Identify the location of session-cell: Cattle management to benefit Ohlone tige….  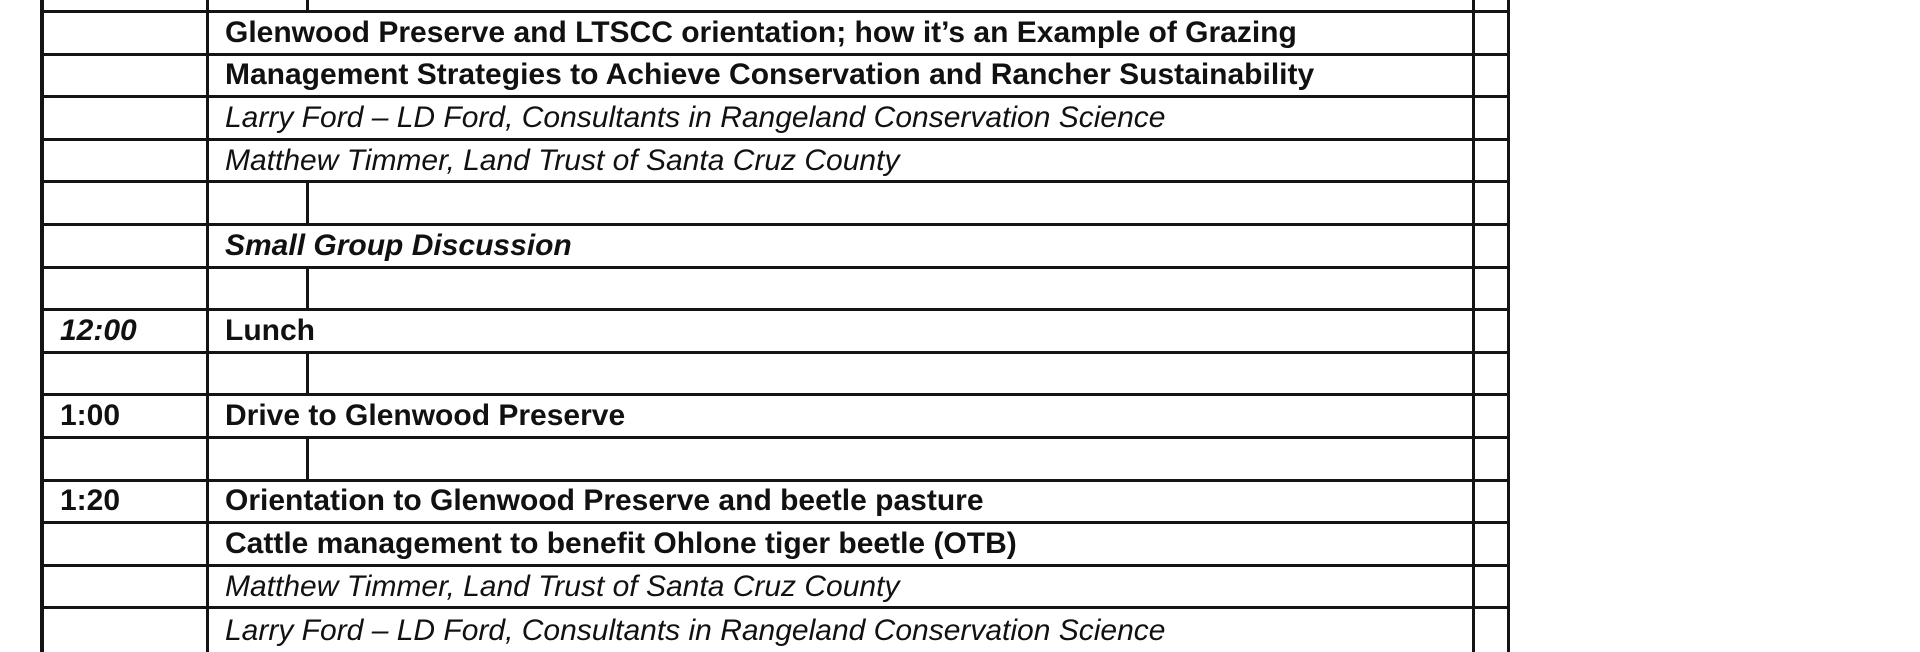
(621, 543).